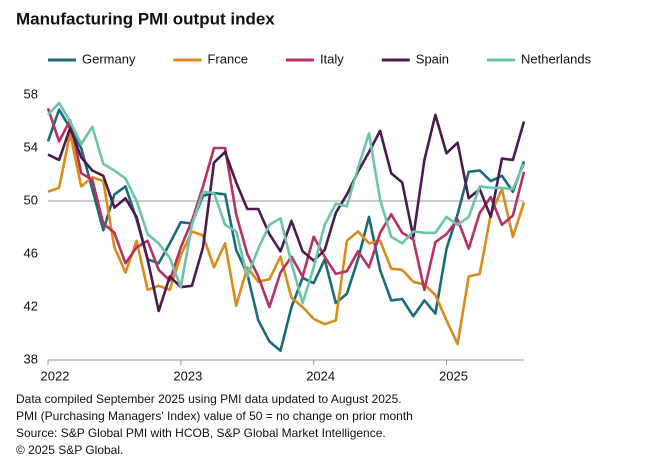  What do you see at coordinates (453, 375) in the screenshot?
I see `x-tick-label: 2025` at bounding box center [453, 375].